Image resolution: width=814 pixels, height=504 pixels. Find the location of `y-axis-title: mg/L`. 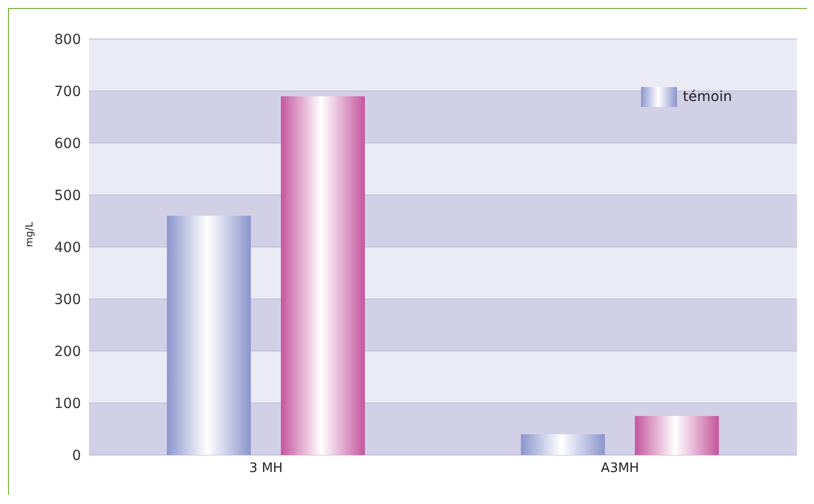

y-axis-title: mg/L is located at coordinates (30, 234).